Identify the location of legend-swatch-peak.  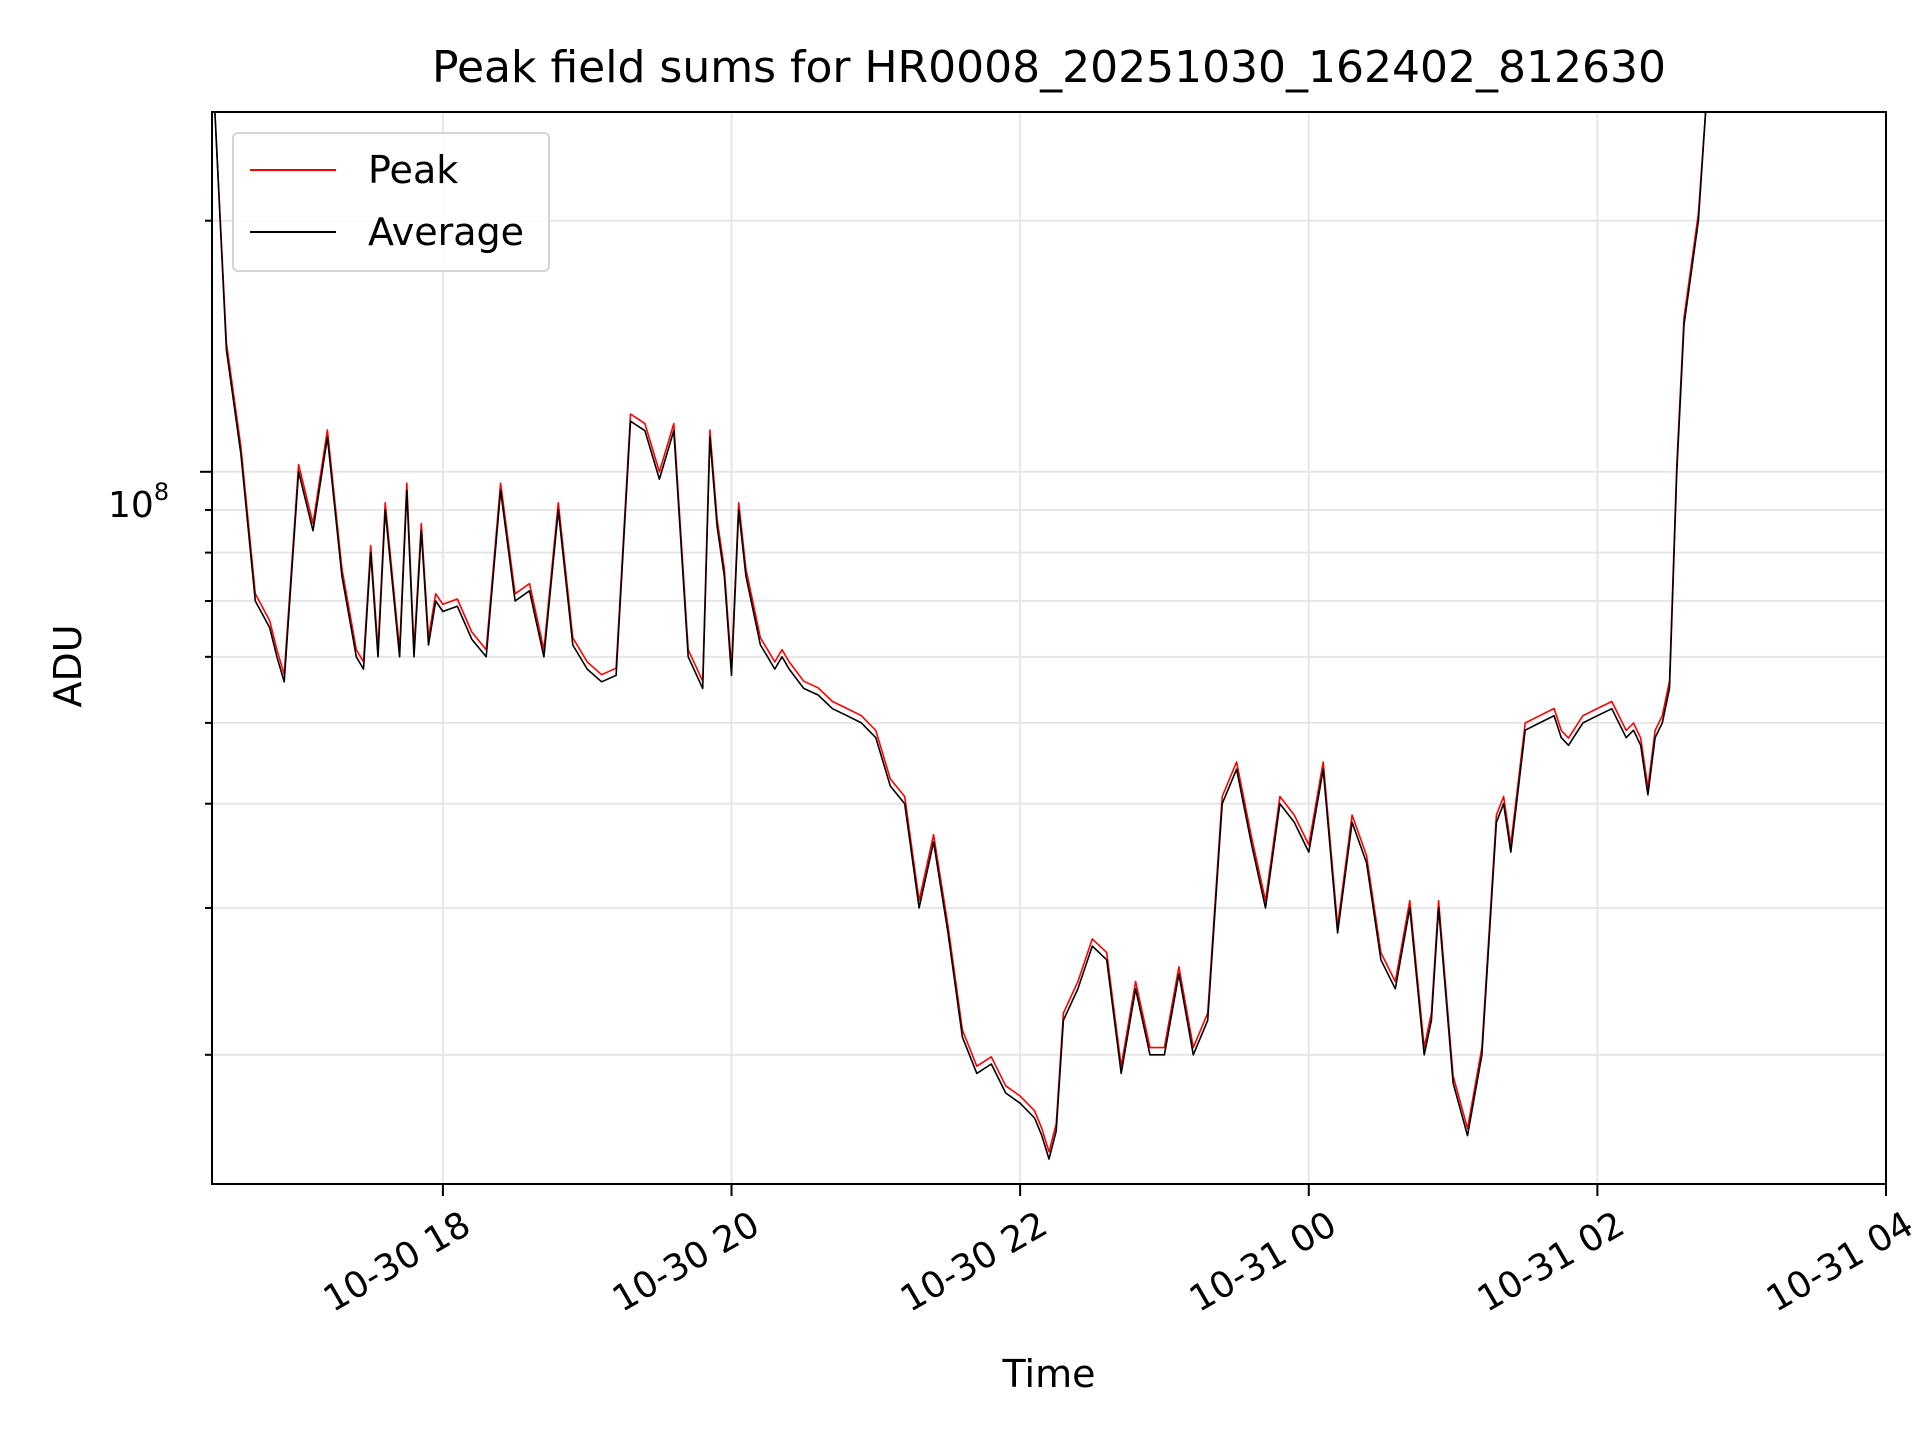
(293, 170).